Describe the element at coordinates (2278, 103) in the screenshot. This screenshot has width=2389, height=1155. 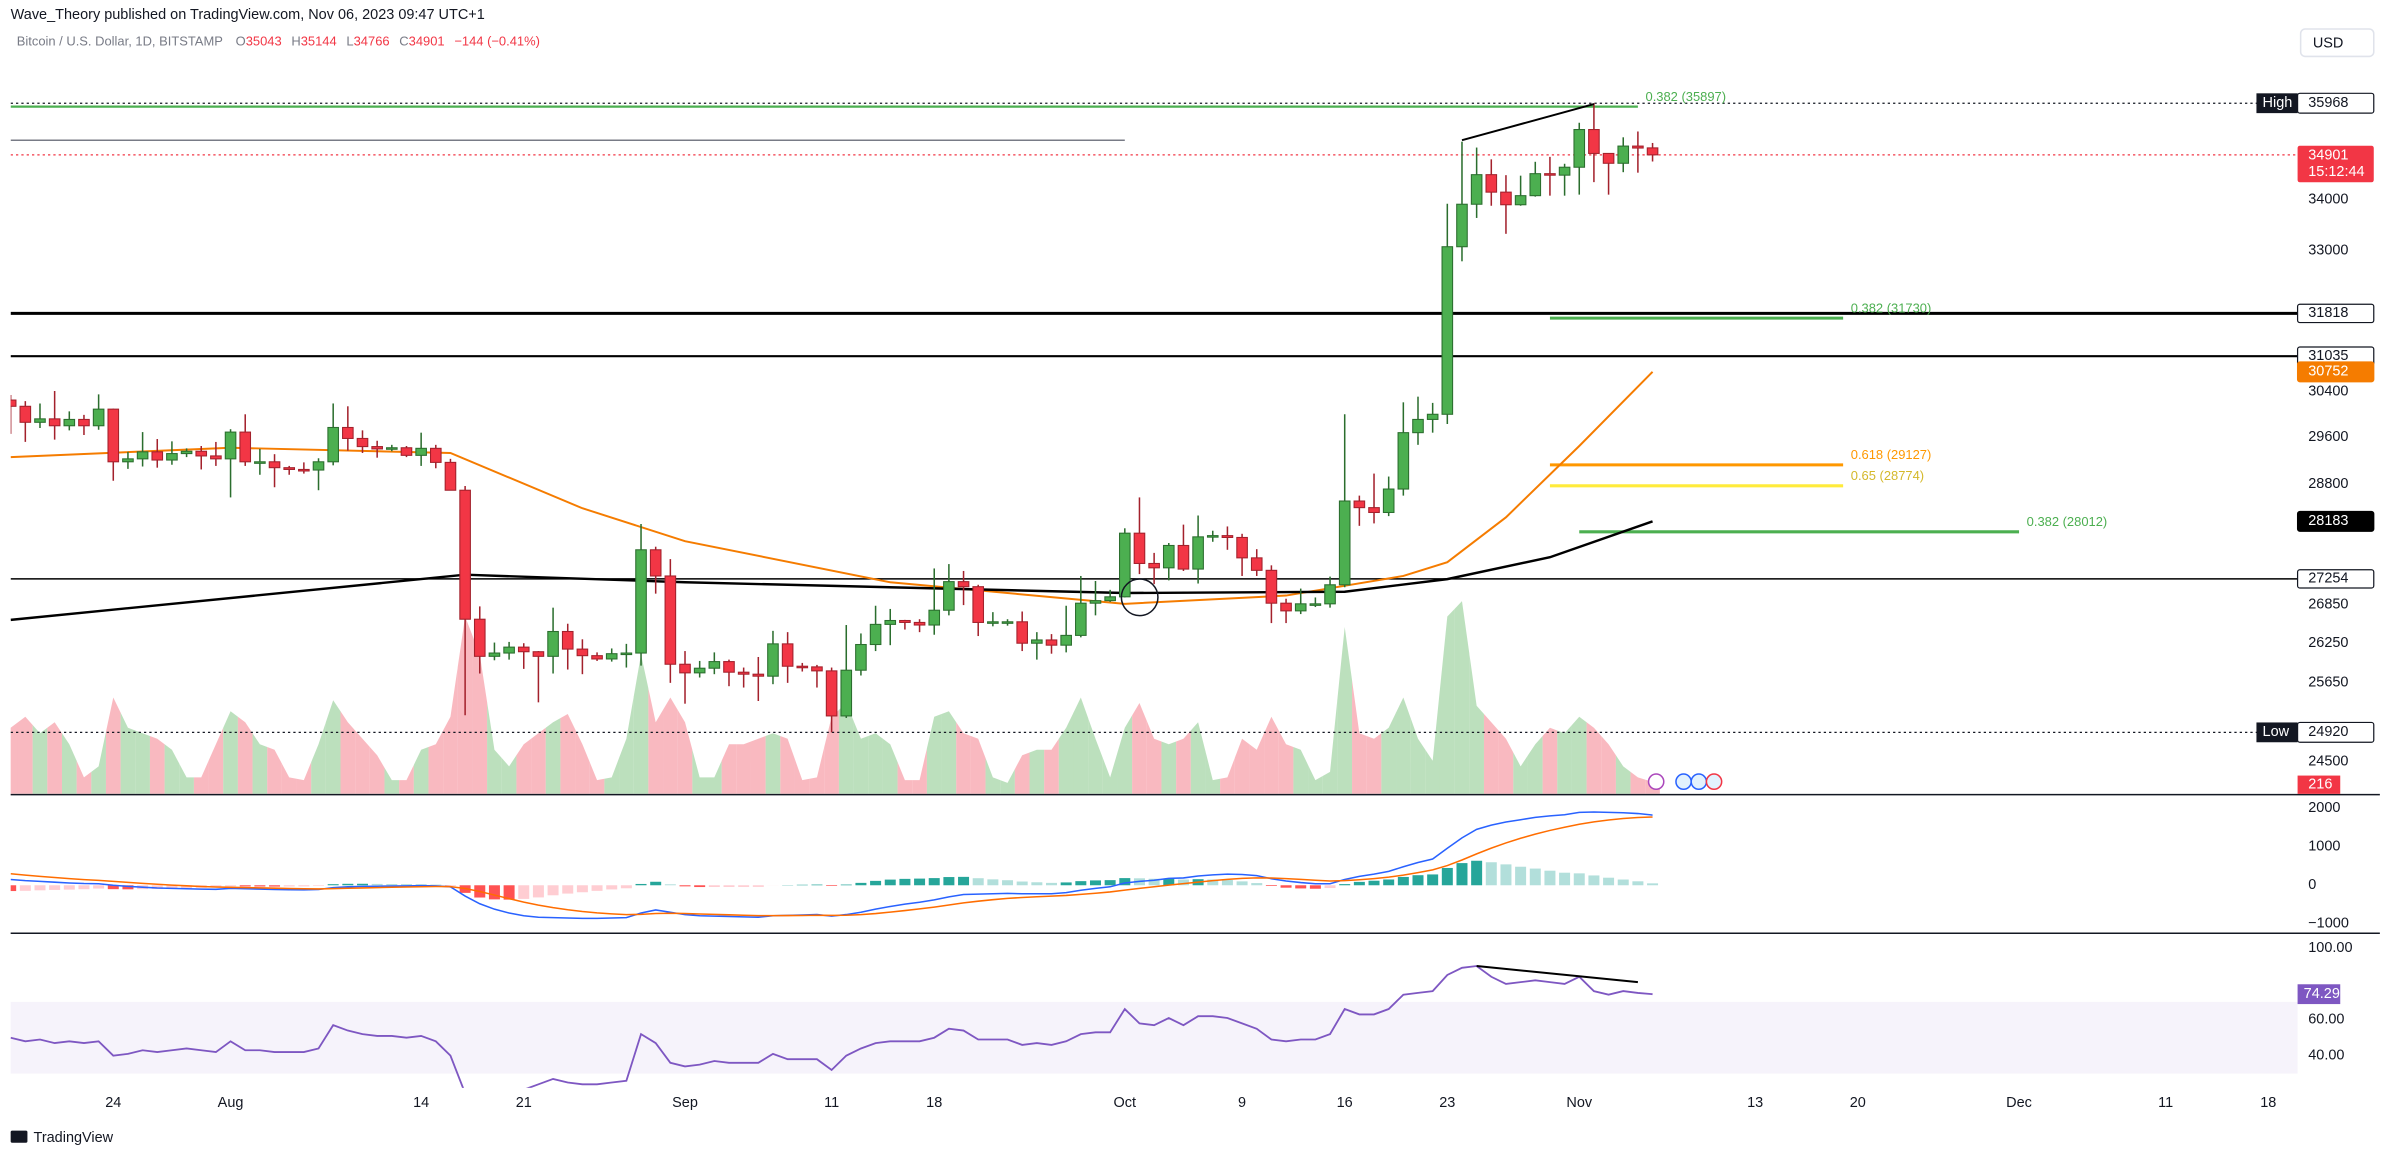
I see `hl-tag-label: High` at that location.